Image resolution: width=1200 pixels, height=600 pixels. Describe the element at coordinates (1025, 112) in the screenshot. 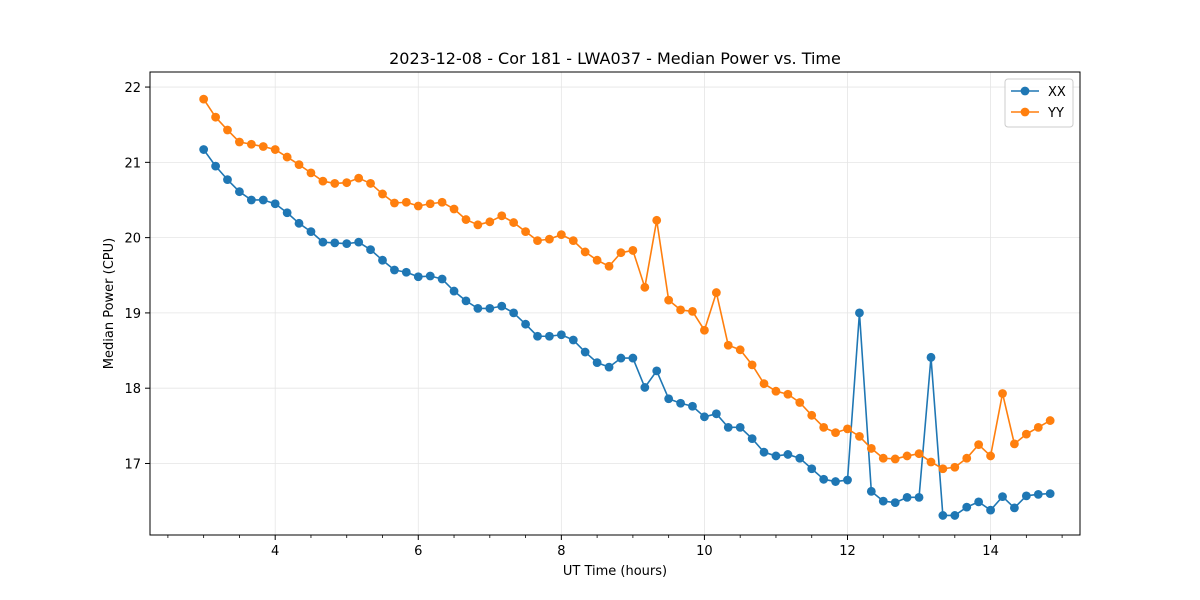

I see `legend-marker-yy` at that location.